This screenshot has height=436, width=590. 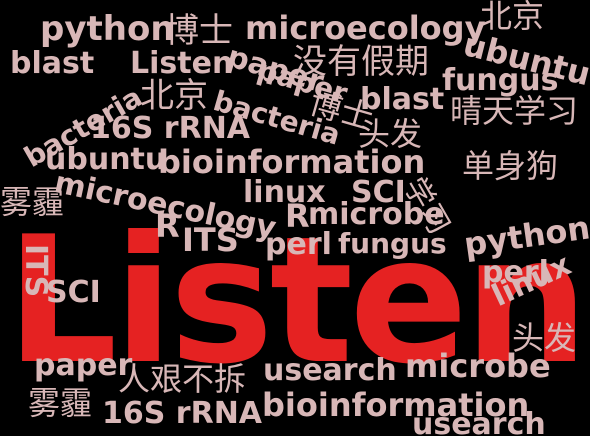 I want to click on cloud-word-16s-rrna: 16S rRNA, so click(x=170, y=128).